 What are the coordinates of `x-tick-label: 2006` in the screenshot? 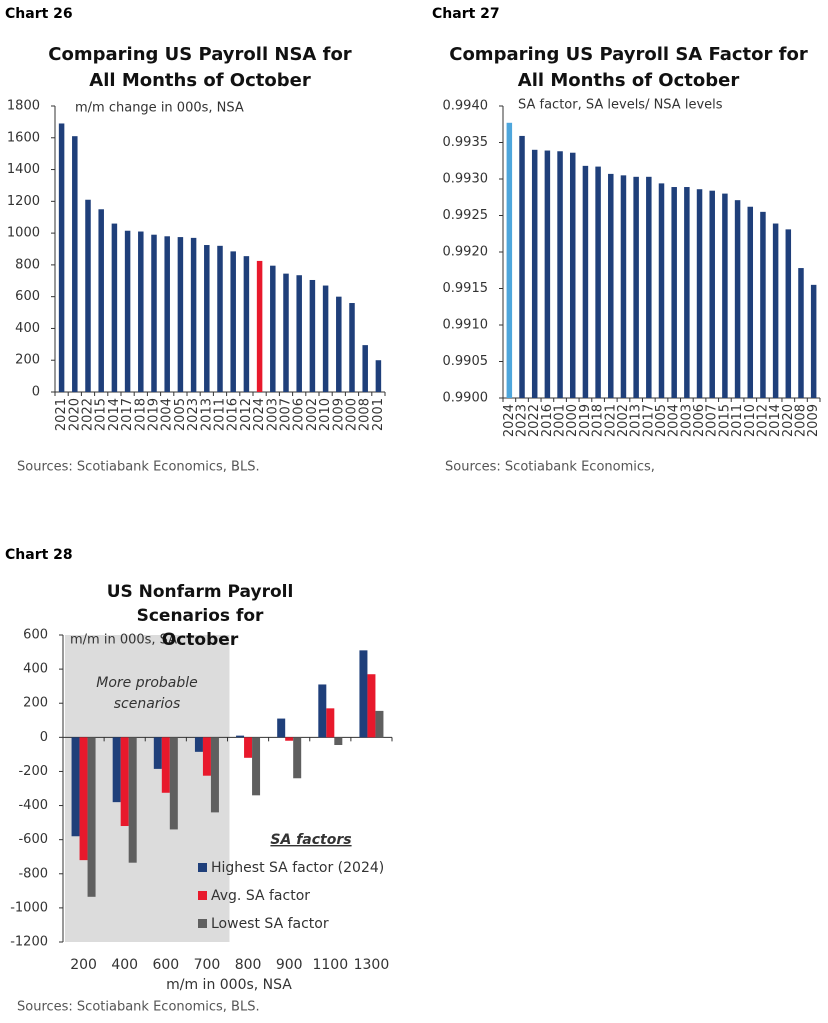 It's located at (299, 414).